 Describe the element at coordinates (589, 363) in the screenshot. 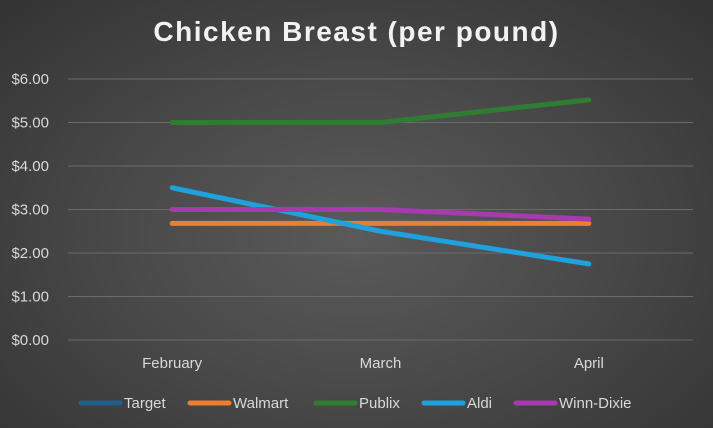

I see `x-tick-label: April` at that location.